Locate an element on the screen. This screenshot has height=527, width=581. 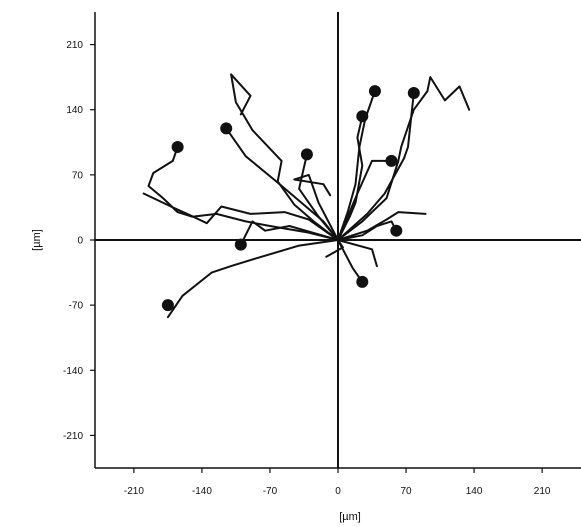
x-tick-label: 0 is located at coordinates (338, 491).